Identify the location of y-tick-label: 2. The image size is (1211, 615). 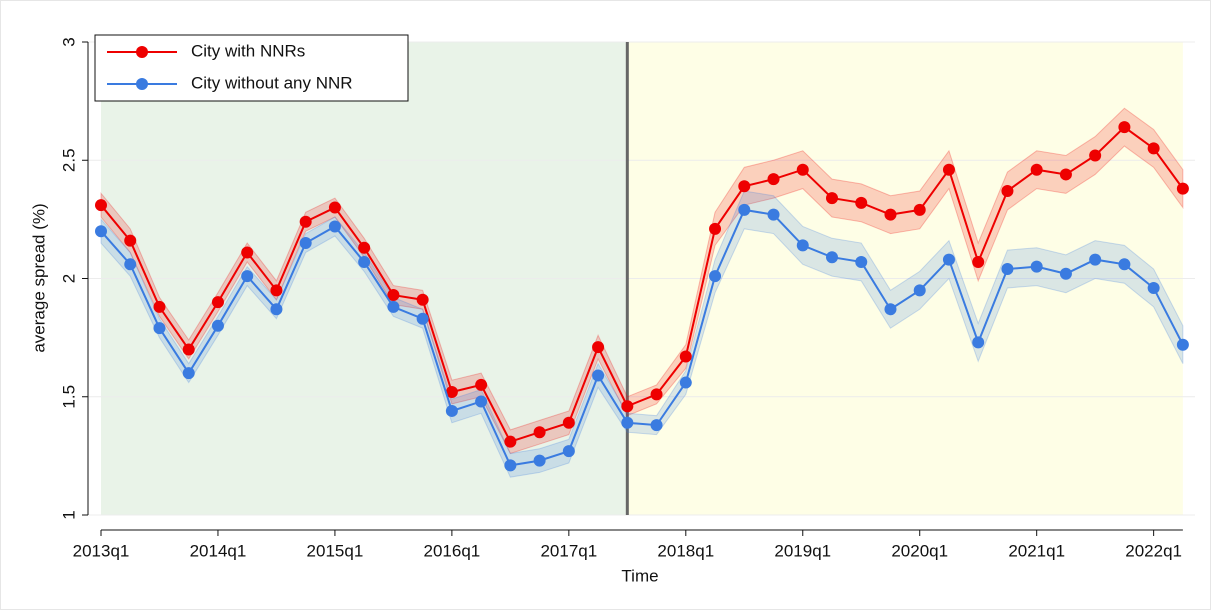
(68, 278).